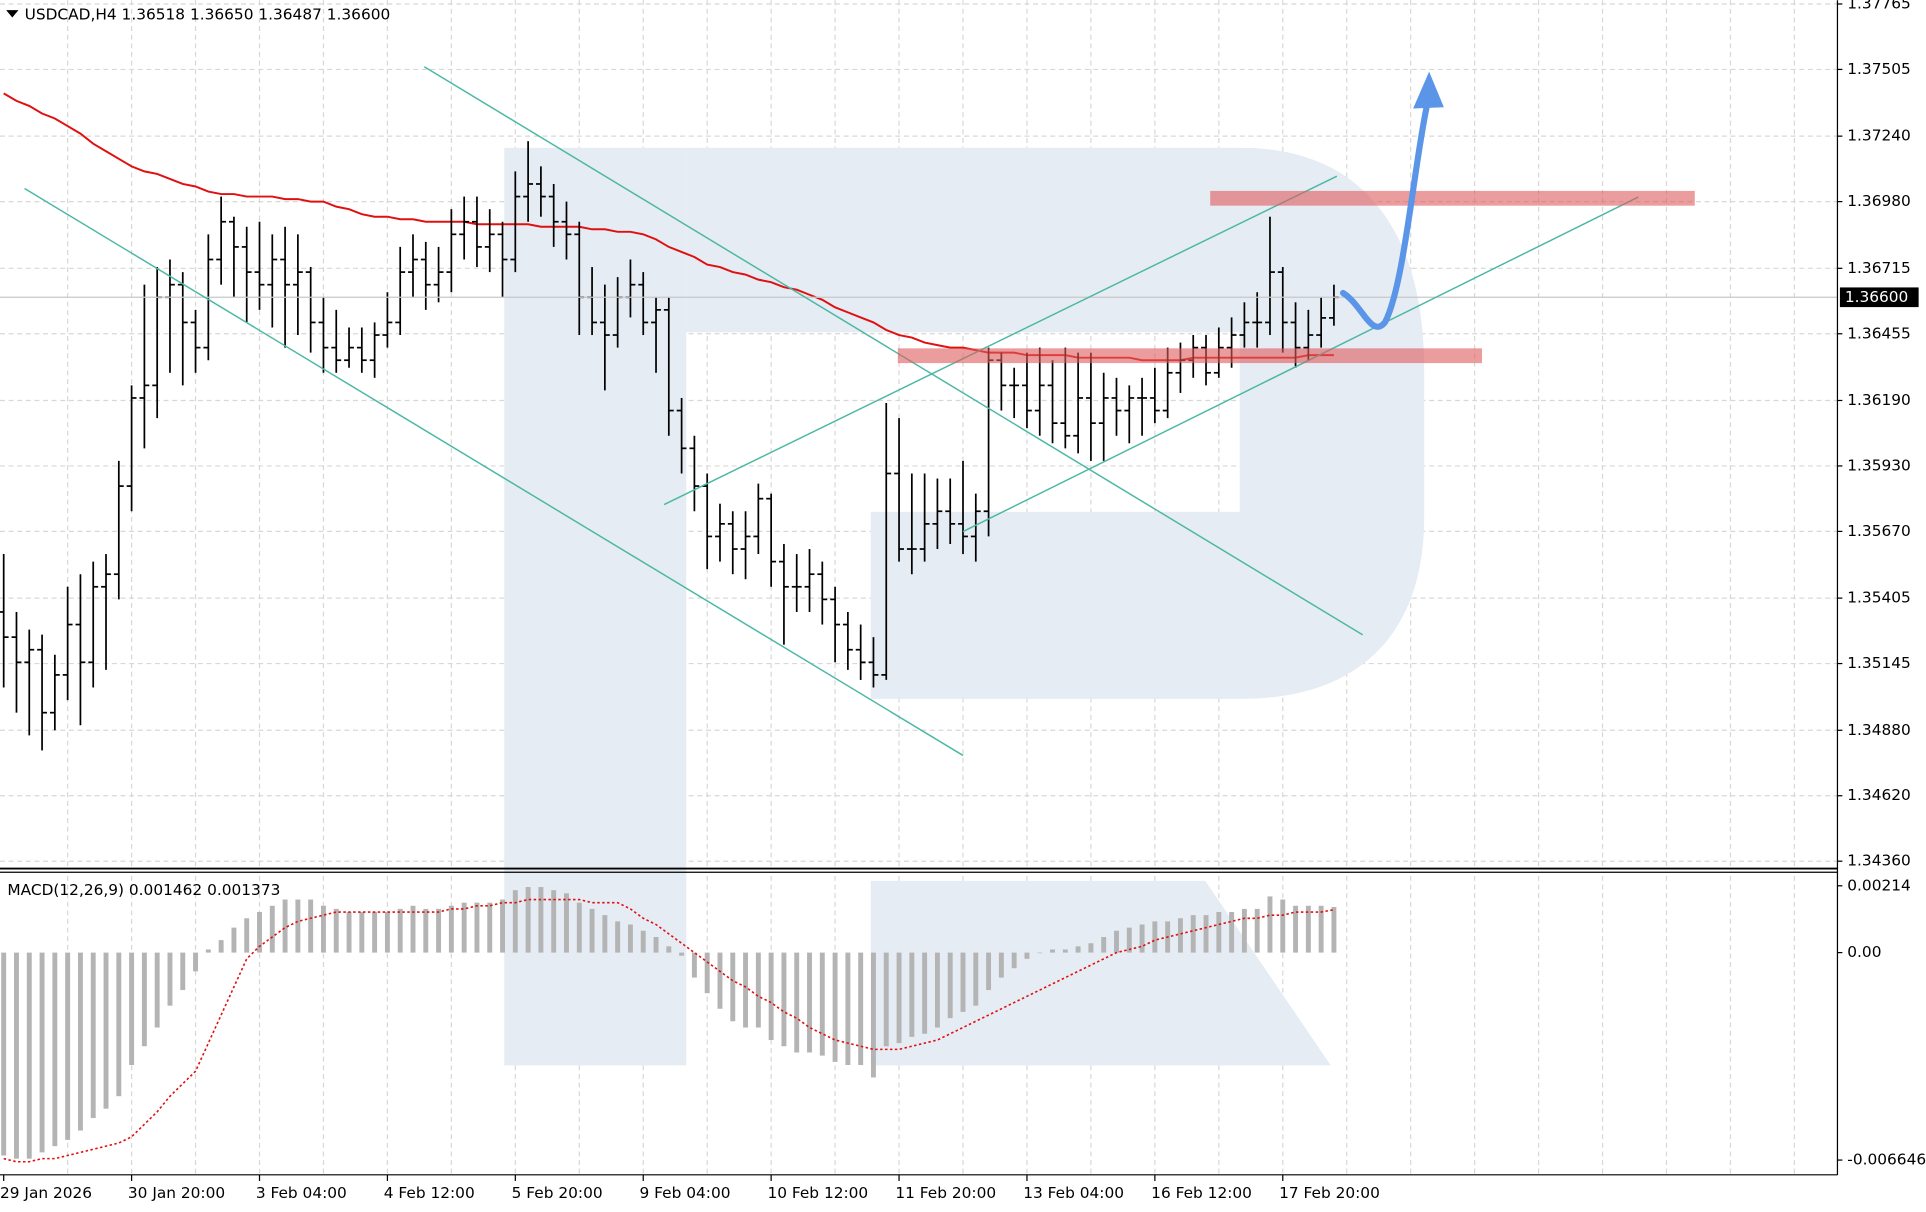 The height and width of the screenshot is (1212, 1926). What do you see at coordinates (176, 1193) in the screenshot?
I see `x-tick-label: 30 Jan 20:00` at bounding box center [176, 1193].